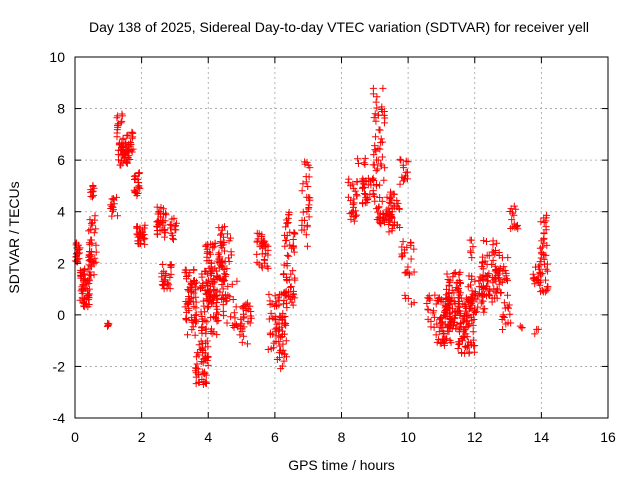  I want to click on x-tick-label: 8, so click(342, 437).